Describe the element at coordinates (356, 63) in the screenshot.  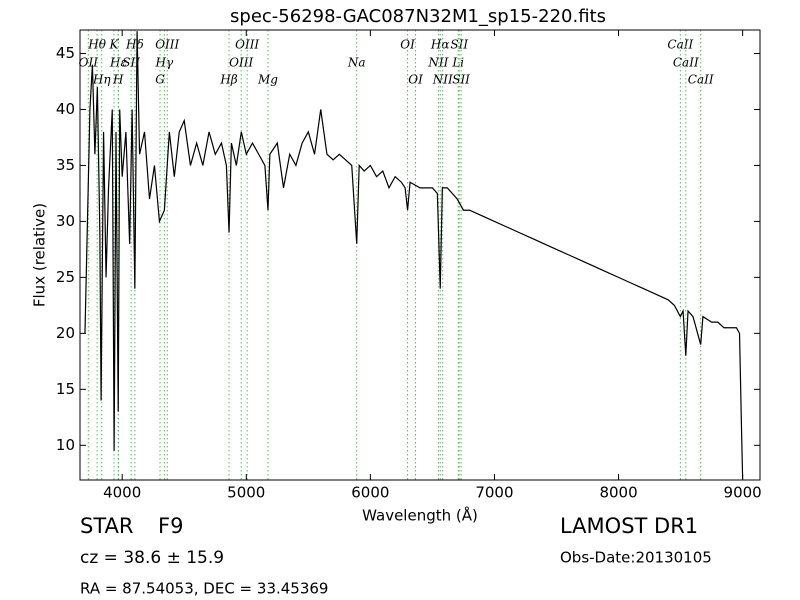
I see `spectral-line-label: Na` at that location.